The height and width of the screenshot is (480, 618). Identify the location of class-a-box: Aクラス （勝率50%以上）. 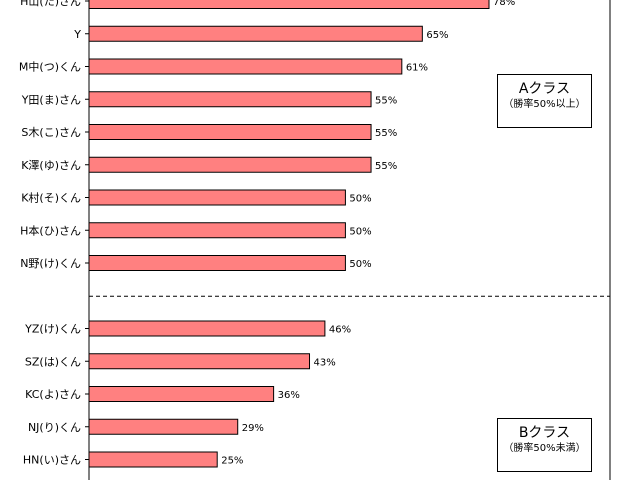
(544, 101).